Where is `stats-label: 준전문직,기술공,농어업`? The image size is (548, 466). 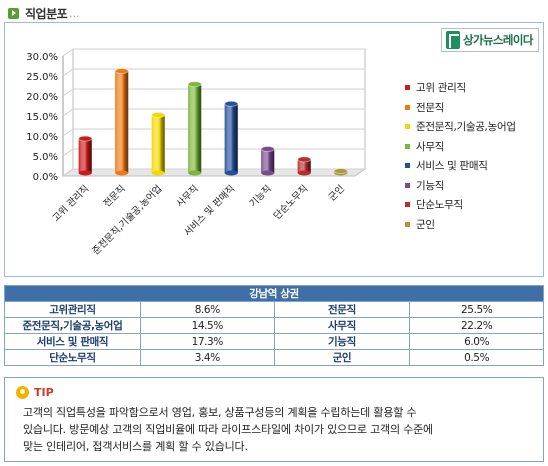 stats-label: 준전문직,기술공,농어업 is located at coordinates (72, 325).